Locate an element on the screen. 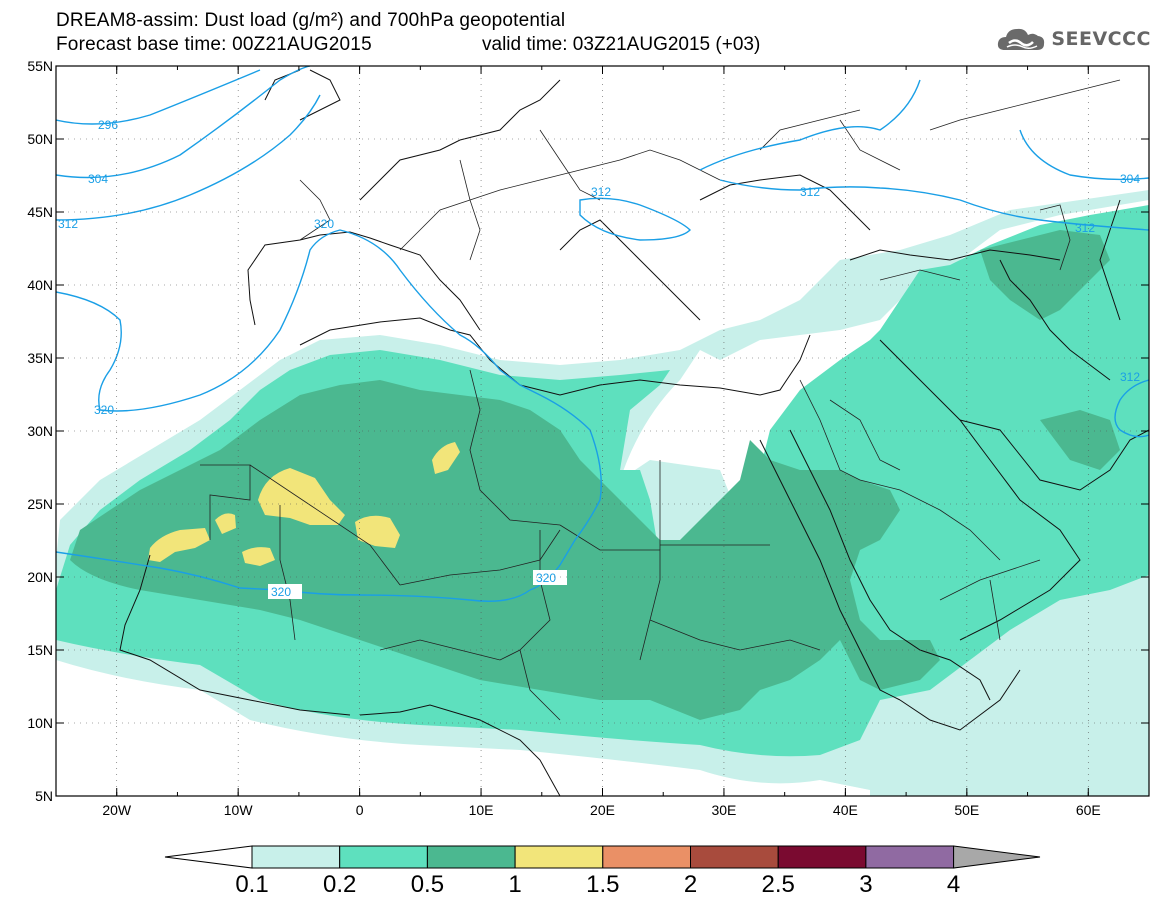  latitude-labels: 55N 50N 45N 40N 35N 30N 25N 20N 15N 10N 5N is located at coordinates (40, 431).